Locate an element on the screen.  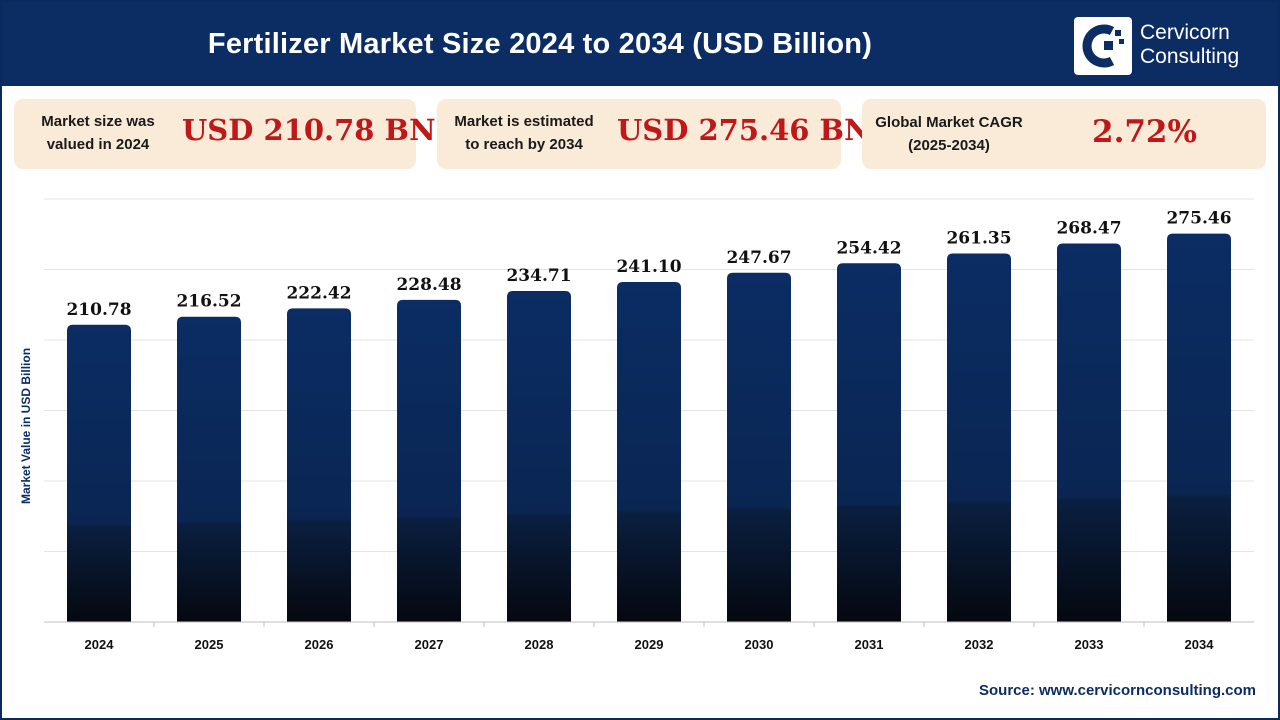
x-tick-label: 2034 is located at coordinates (1200, 644).